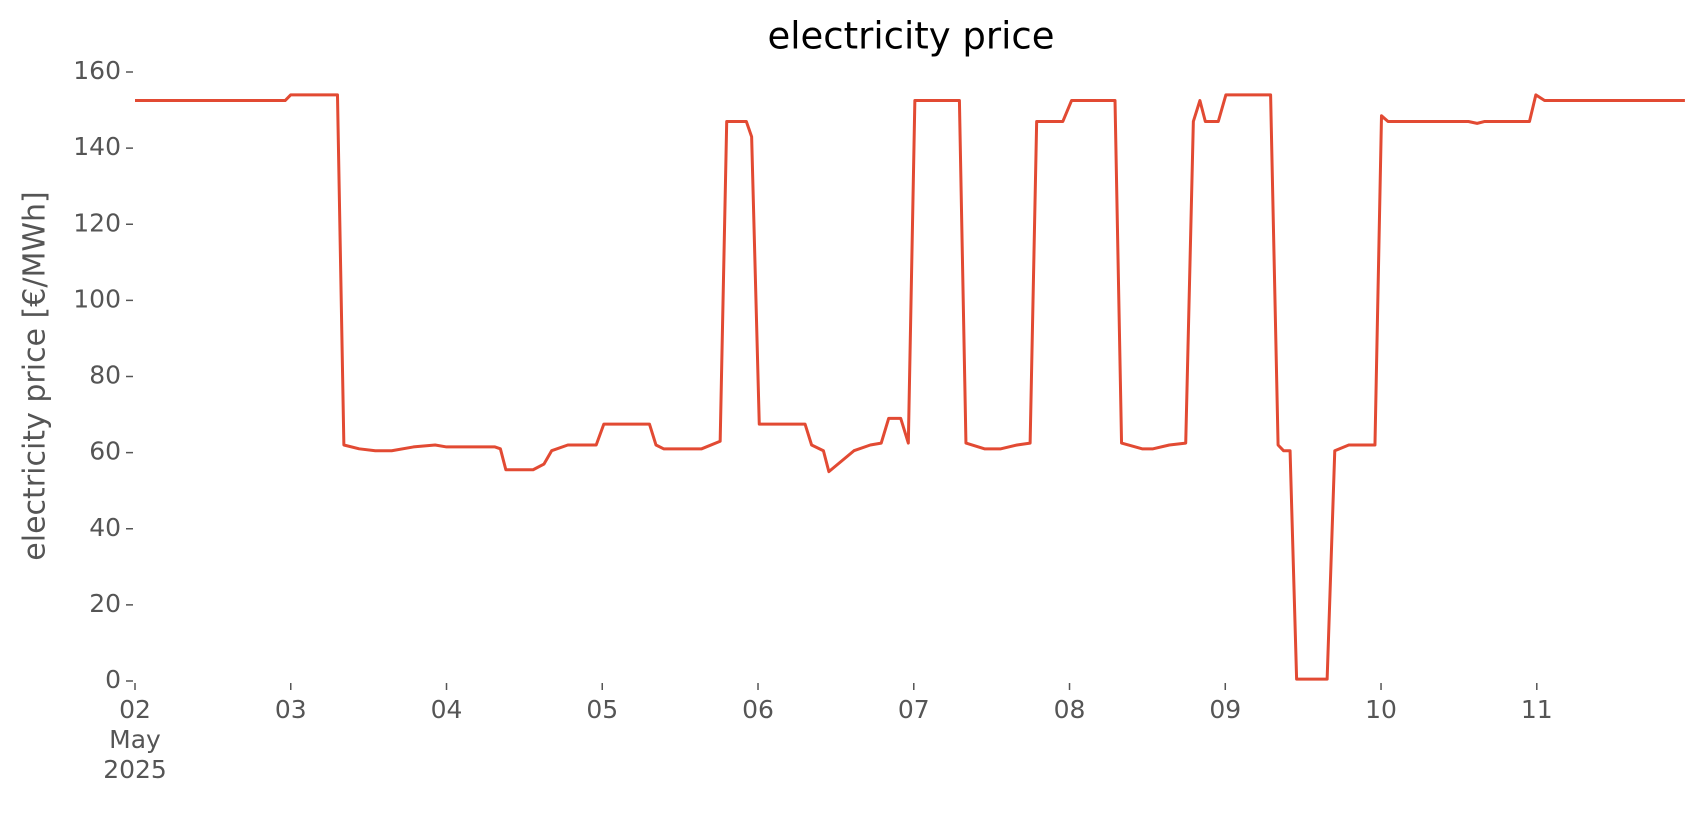  What do you see at coordinates (446, 709) in the screenshot?
I see `x-tick-label: 04` at bounding box center [446, 709].